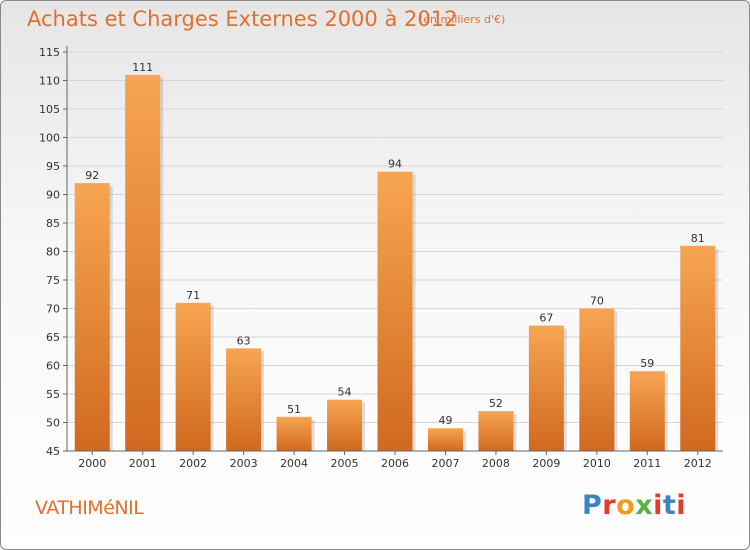  I want to click on bar-2009, so click(546, 388).